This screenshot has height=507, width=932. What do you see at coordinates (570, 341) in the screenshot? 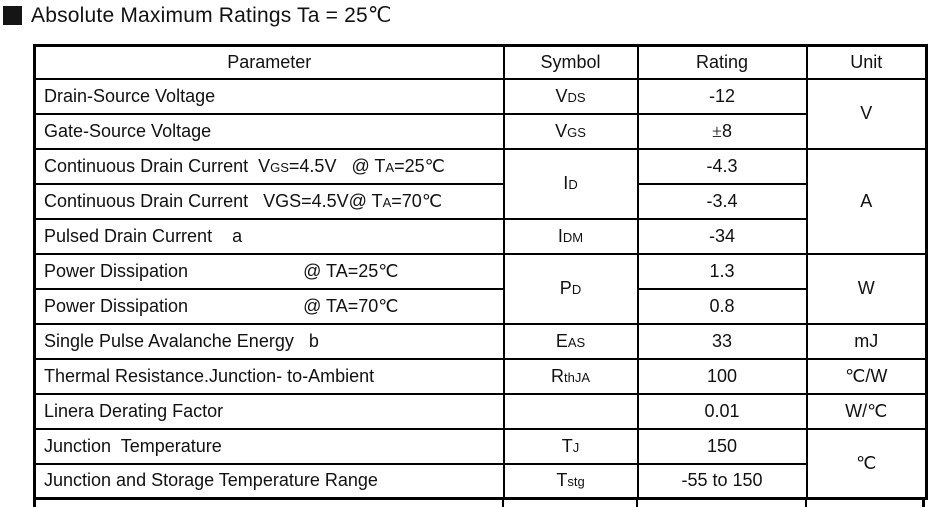
I see `symbol-cell: EAS` at bounding box center [570, 341].